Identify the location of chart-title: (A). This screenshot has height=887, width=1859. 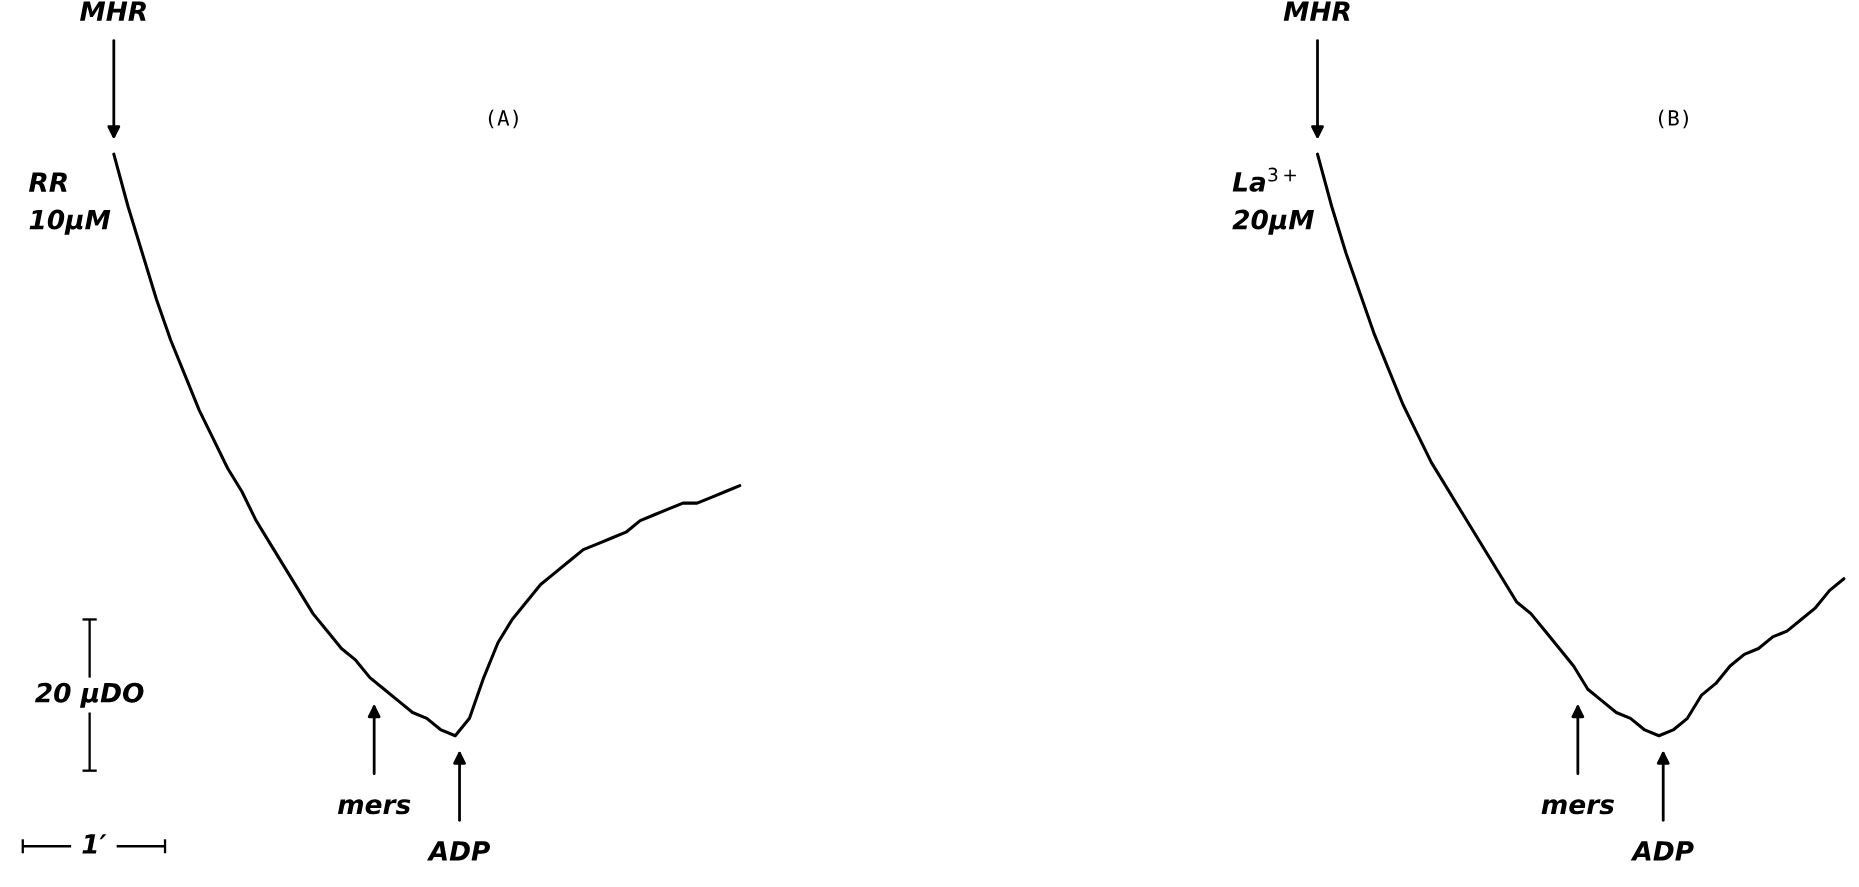
(503, 119).